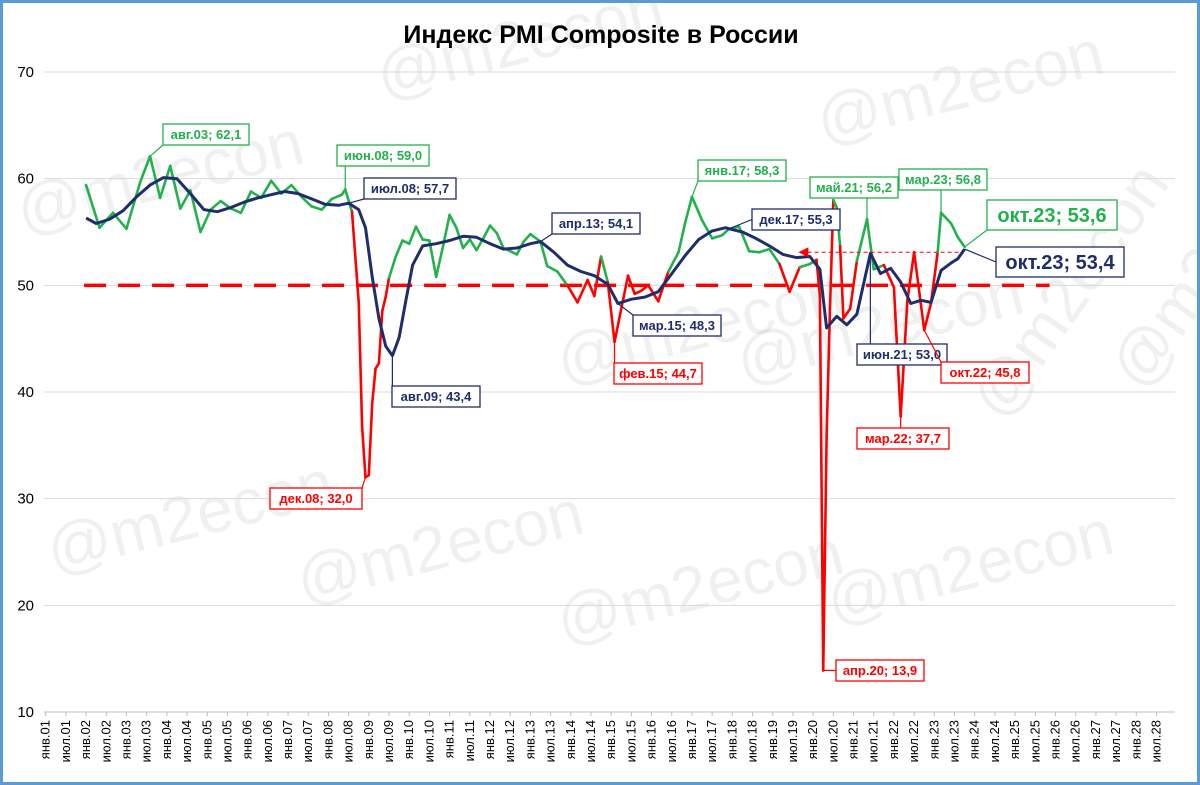 This screenshot has height=785, width=1200. Describe the element at coordinates (913, 741) in the screenshot. I see `x-tick-label: июл.22` at that location.